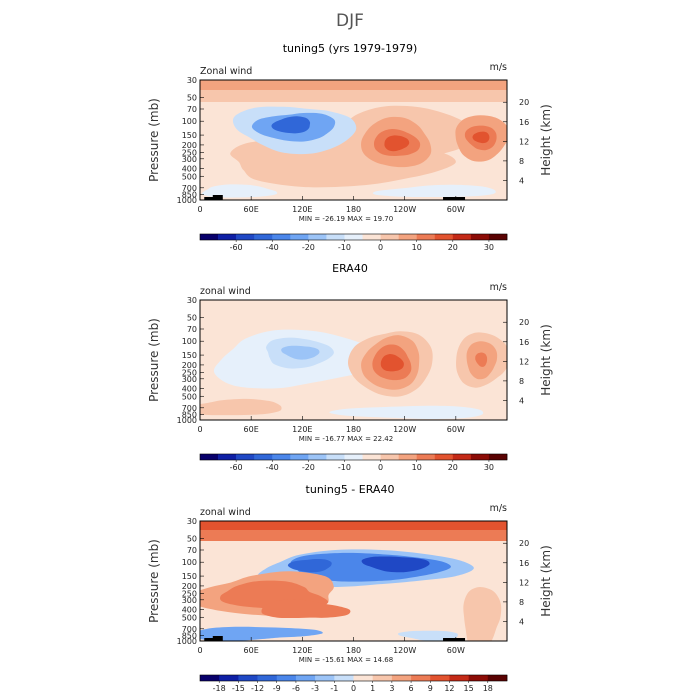 This screenshot has height=700, width=700. Describe the element at coordinates (226, 71) in the screenshot. I see `left-string: Zonal wind` at that location.